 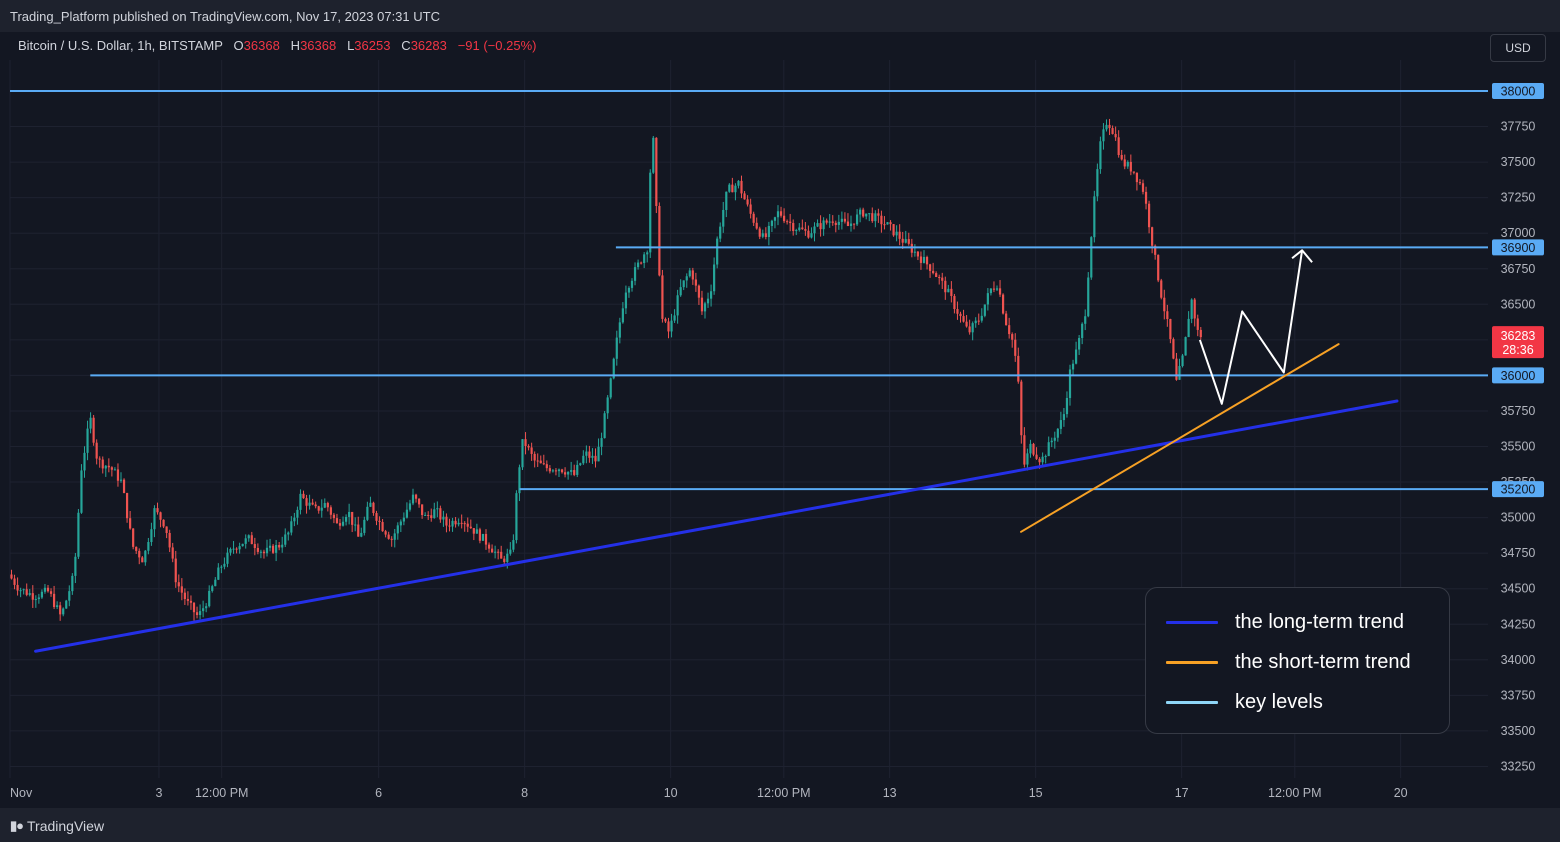 What do you see at coordinates (780, 825) in the screenshot?
I see `bottom-bar` at bounding box center [780, 825].